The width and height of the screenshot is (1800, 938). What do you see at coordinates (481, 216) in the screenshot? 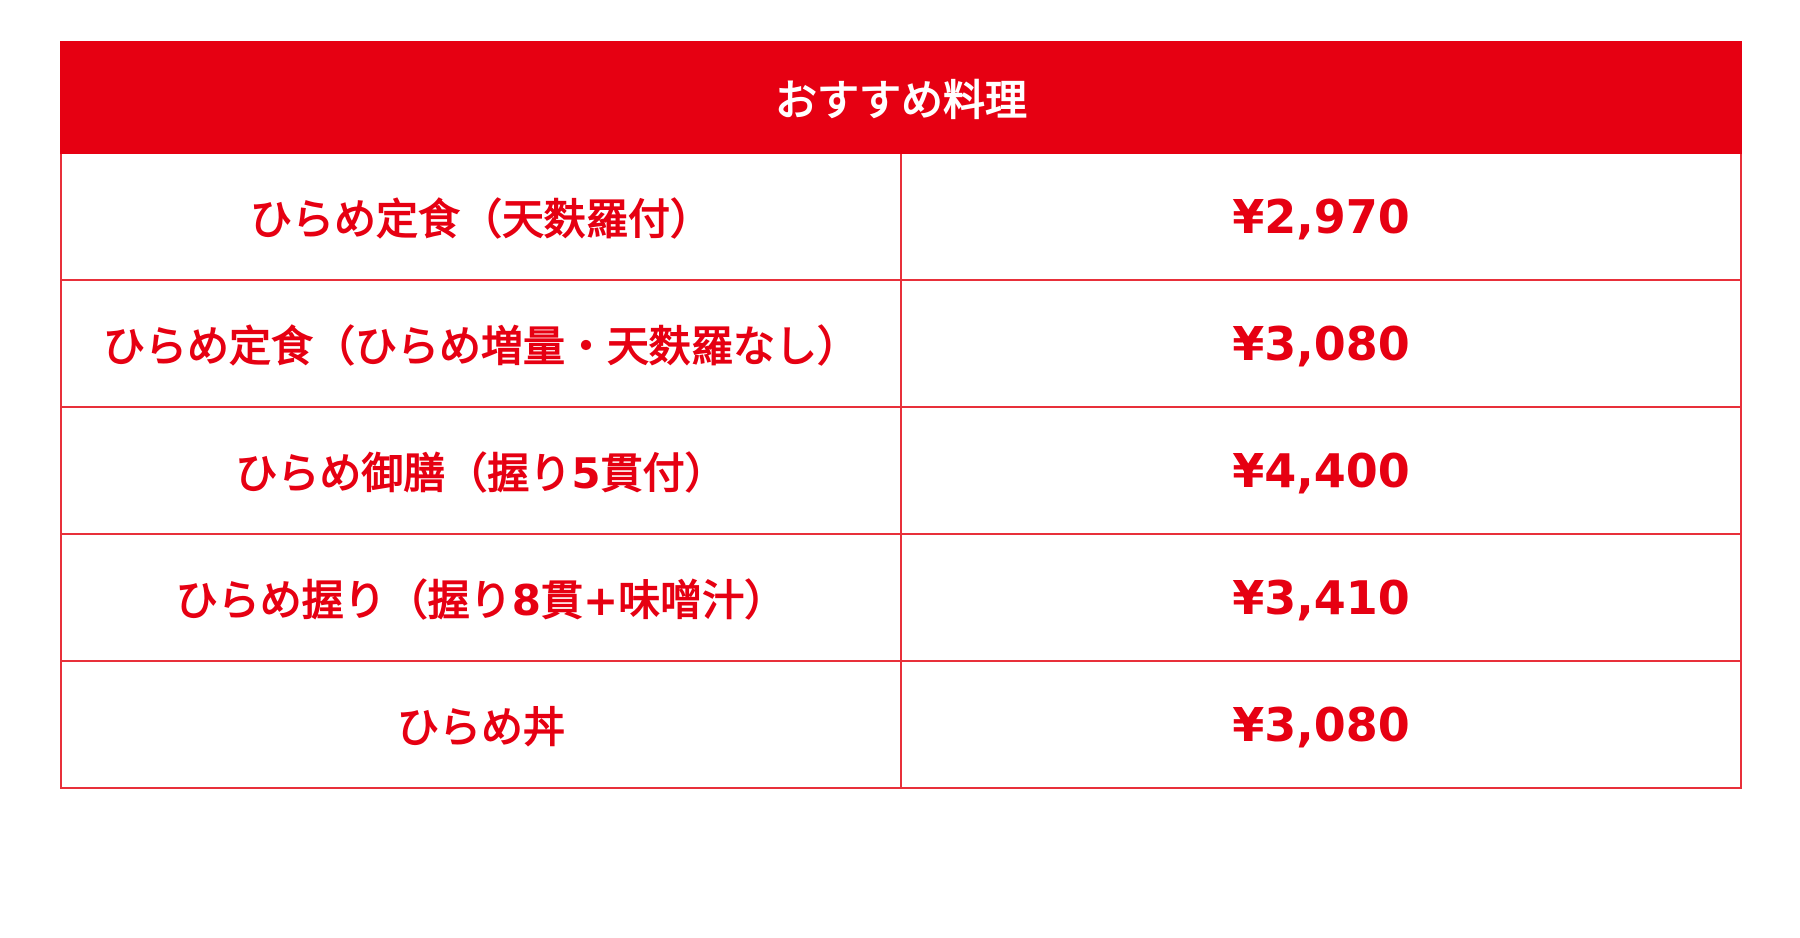
I see `dish-name: ひらめ定食（天麩羅付）` at bounding box center [481, 216].